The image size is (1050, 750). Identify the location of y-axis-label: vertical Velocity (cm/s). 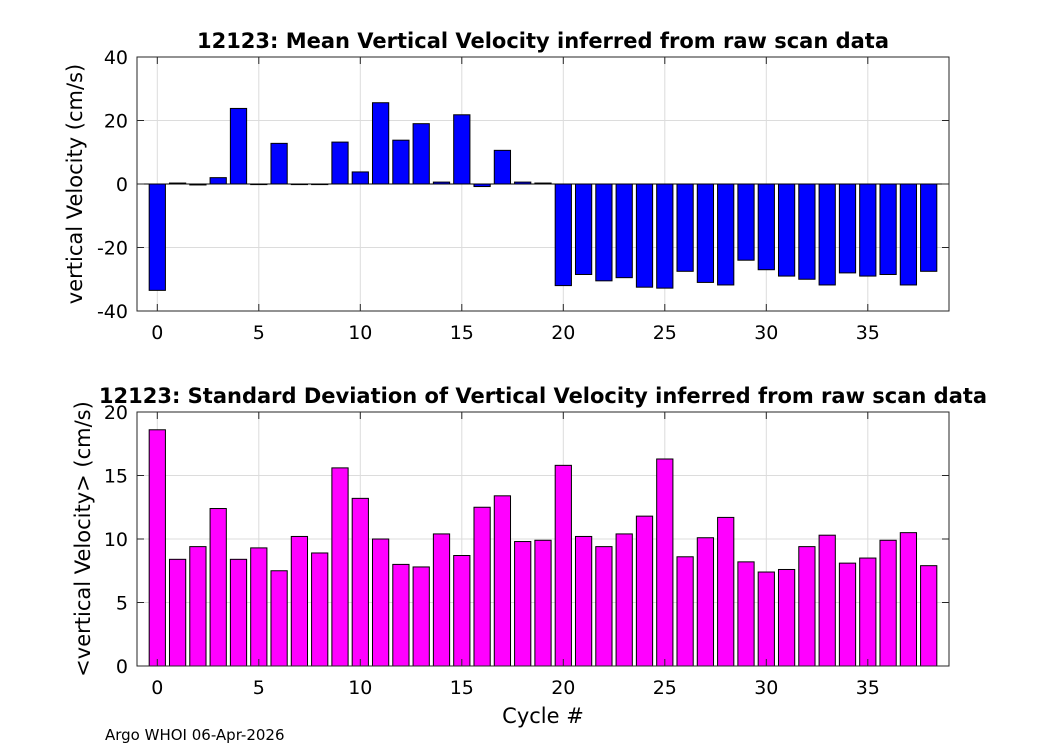
(75, 184).